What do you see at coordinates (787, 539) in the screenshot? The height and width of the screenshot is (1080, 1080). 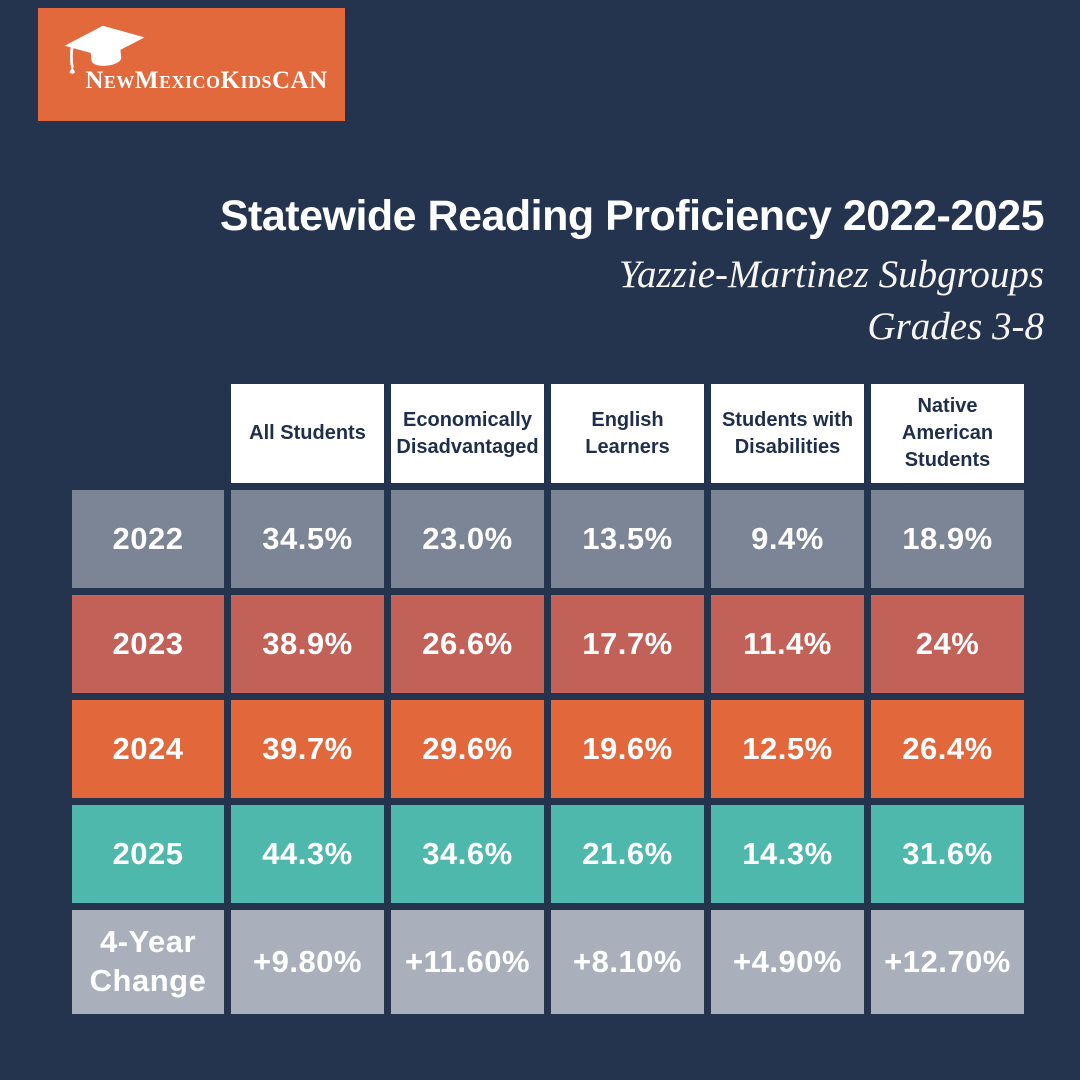 I see `table-cell: 9.4%` at bounding box center [787, 539].